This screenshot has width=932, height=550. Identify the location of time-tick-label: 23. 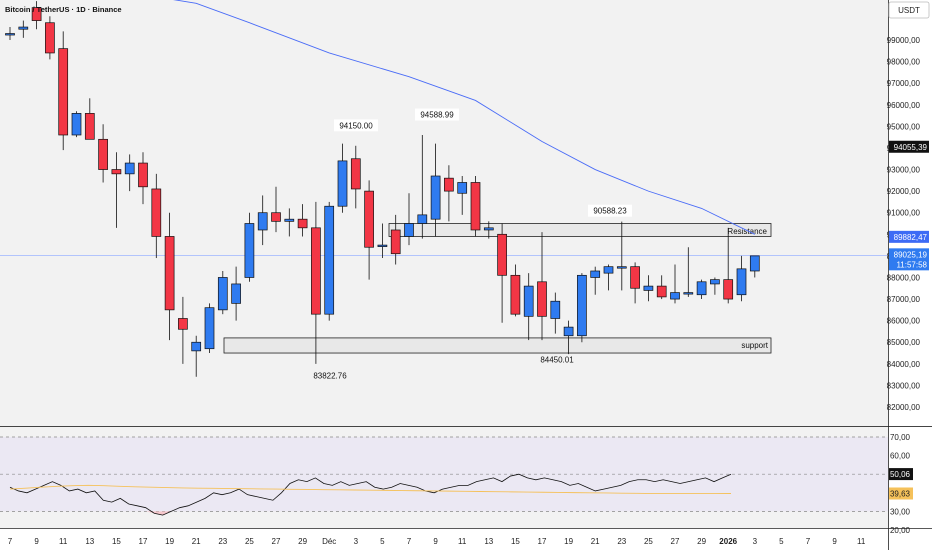
(222, 541).